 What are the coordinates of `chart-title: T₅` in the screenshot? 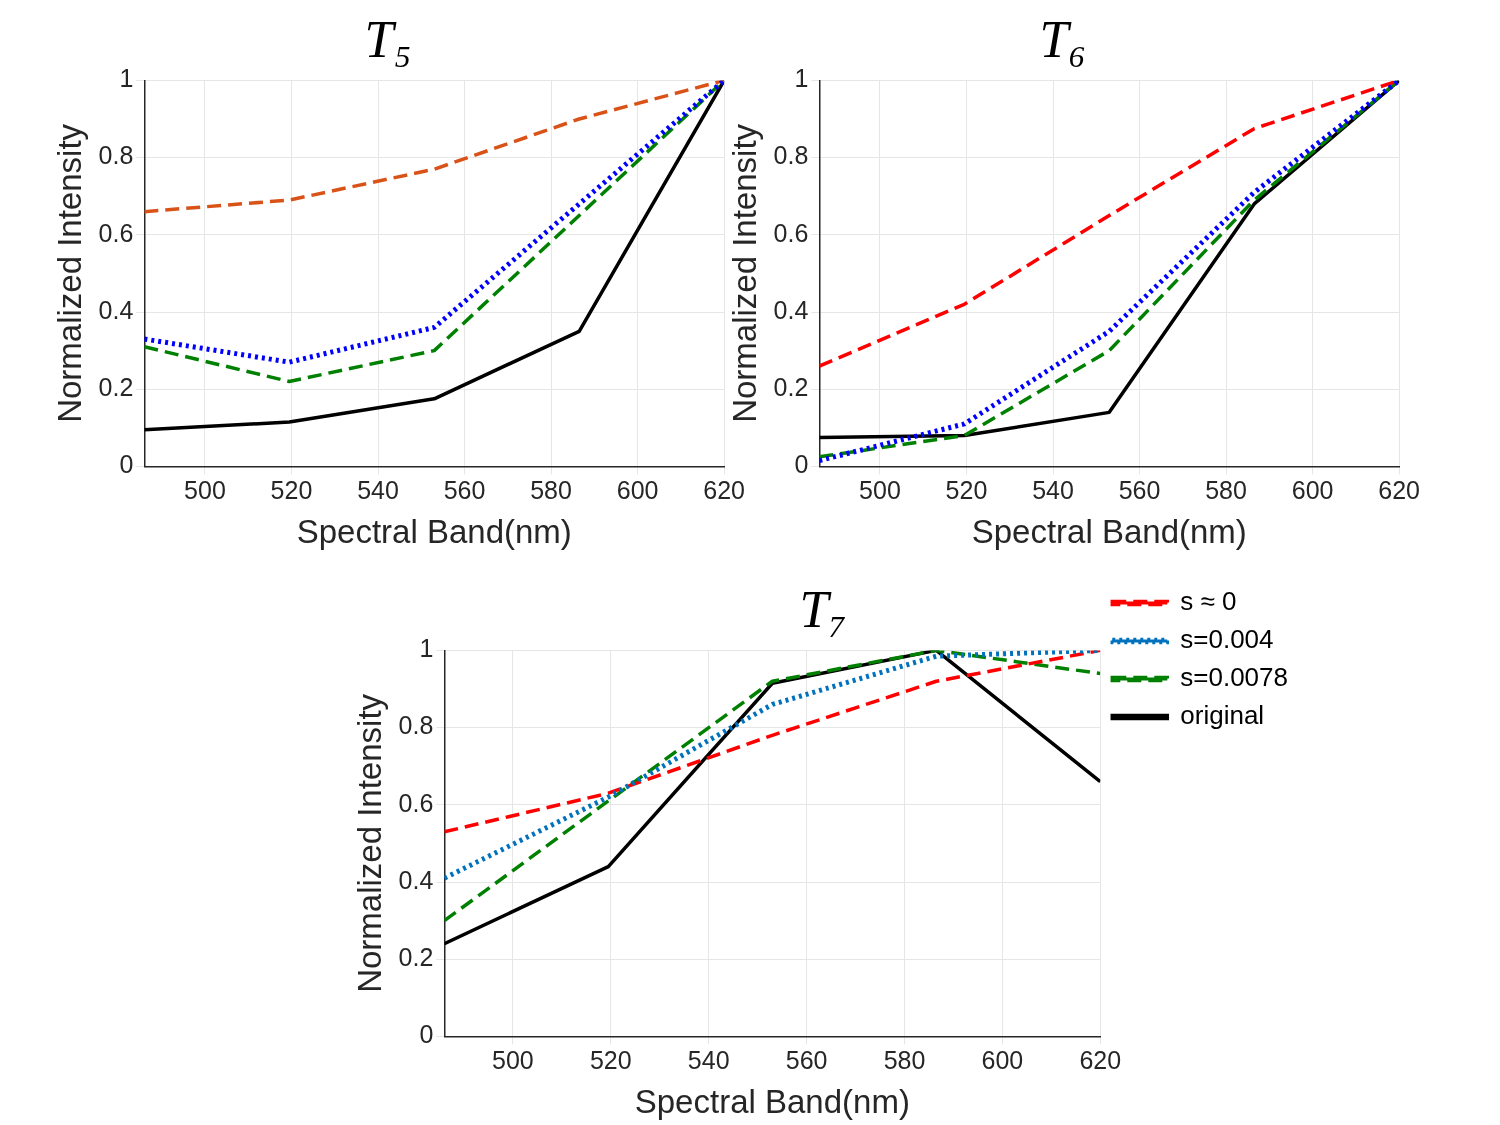 It's located at (388, 39).